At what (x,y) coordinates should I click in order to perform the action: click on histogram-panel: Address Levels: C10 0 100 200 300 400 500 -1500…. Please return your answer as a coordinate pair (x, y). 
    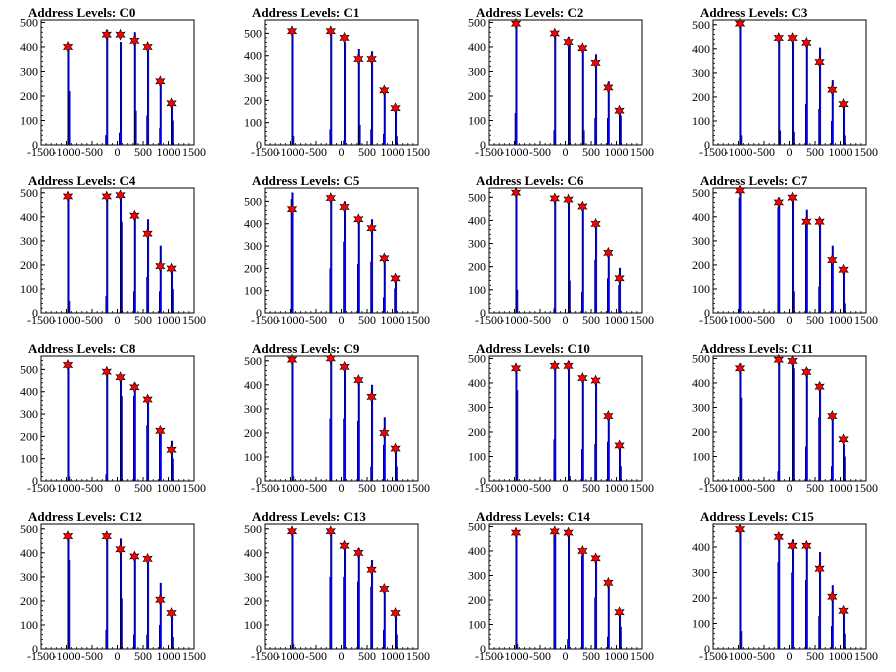
    Looking at the image, I should click on (560, 420).